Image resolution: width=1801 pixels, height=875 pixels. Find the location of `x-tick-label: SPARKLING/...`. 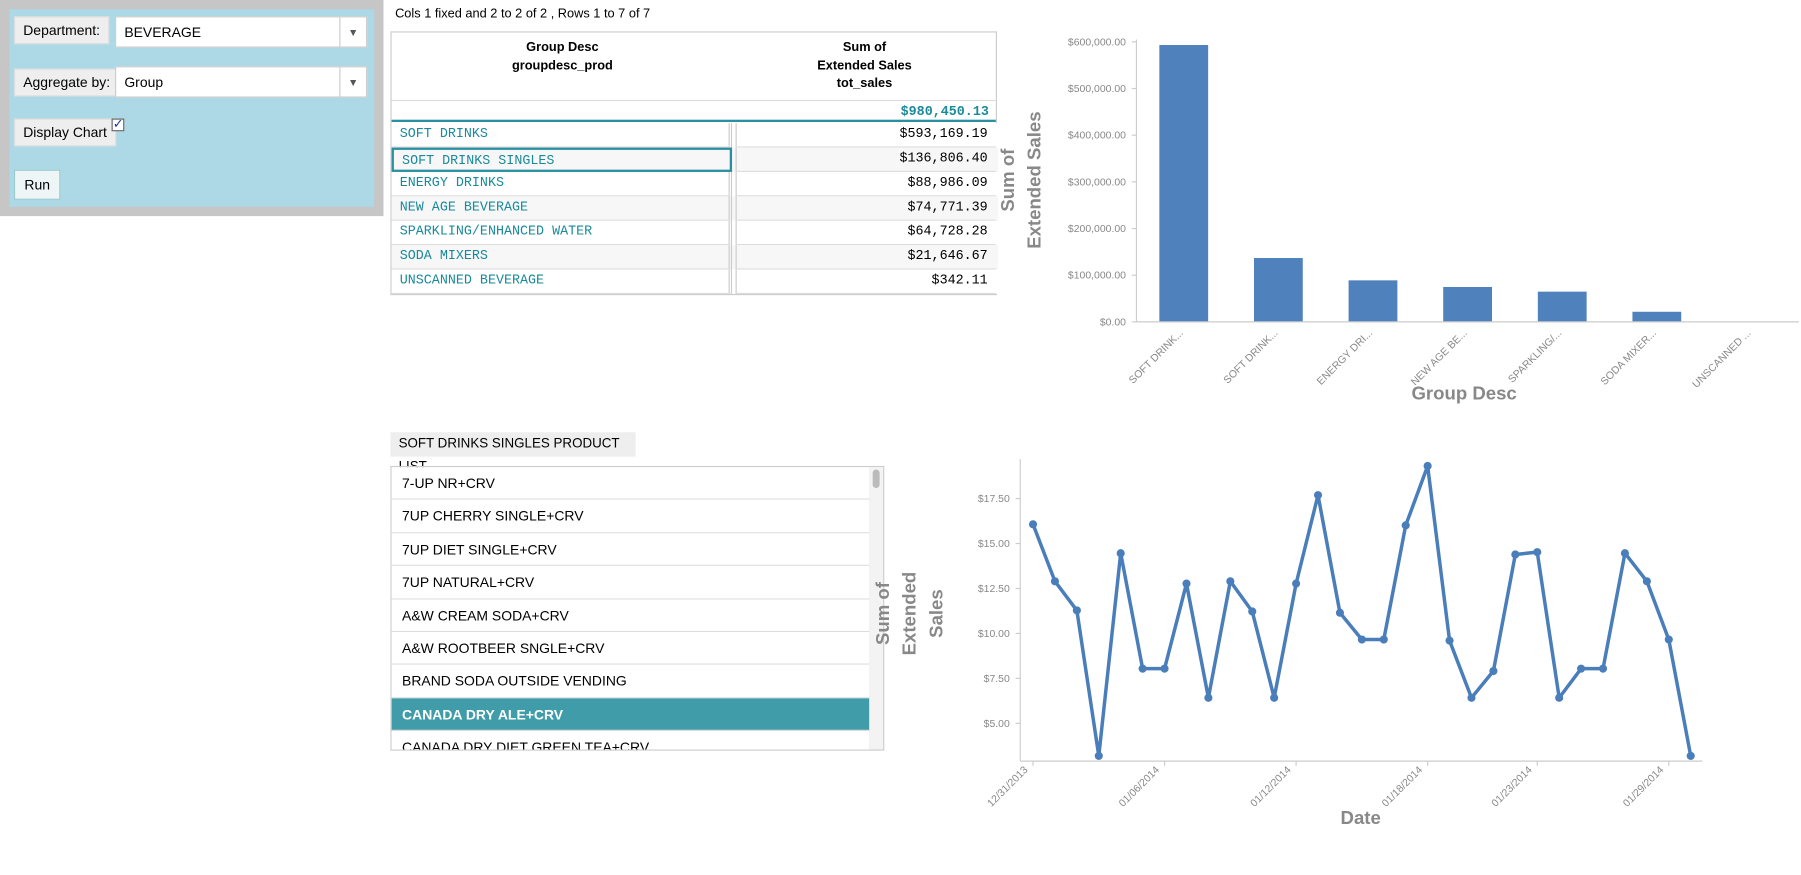

x-tick-label: SPARKLING/... is located at coordinates (1536, 357).